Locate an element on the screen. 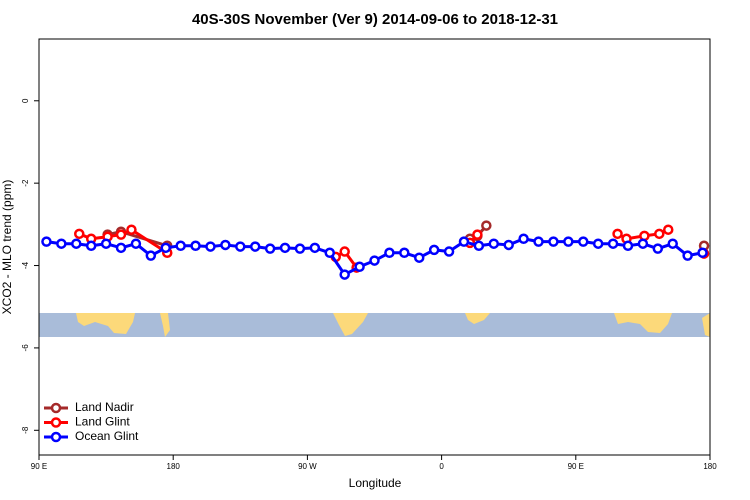 This screenshot has width=750, height=500. legend-label: Land Glint is located at coordinates (102, 422).